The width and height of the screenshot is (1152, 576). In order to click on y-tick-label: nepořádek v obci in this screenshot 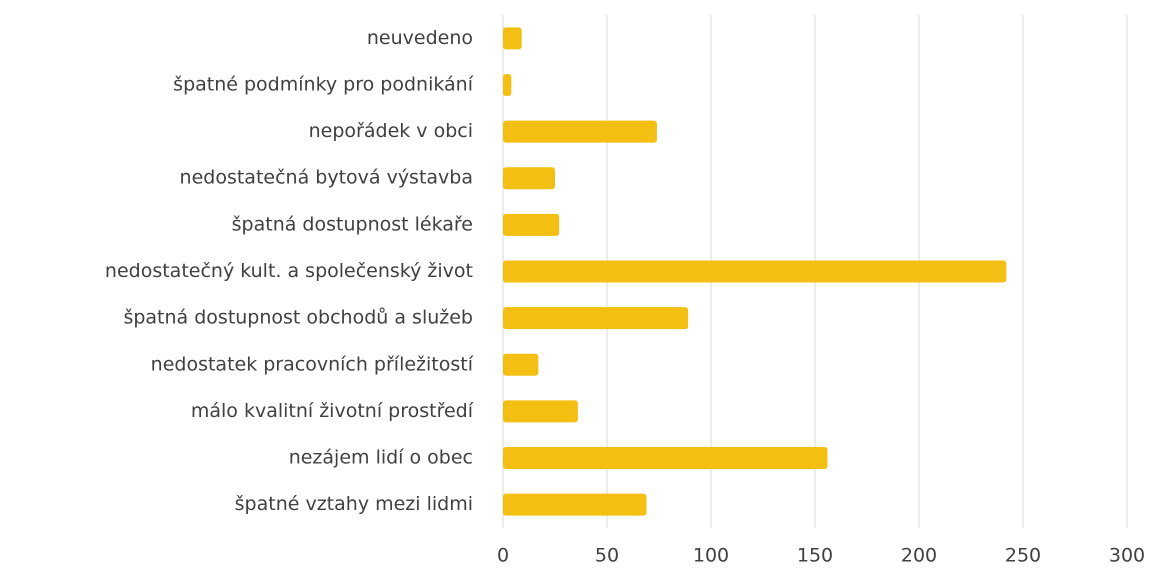, I will do `click(391, 131)`.